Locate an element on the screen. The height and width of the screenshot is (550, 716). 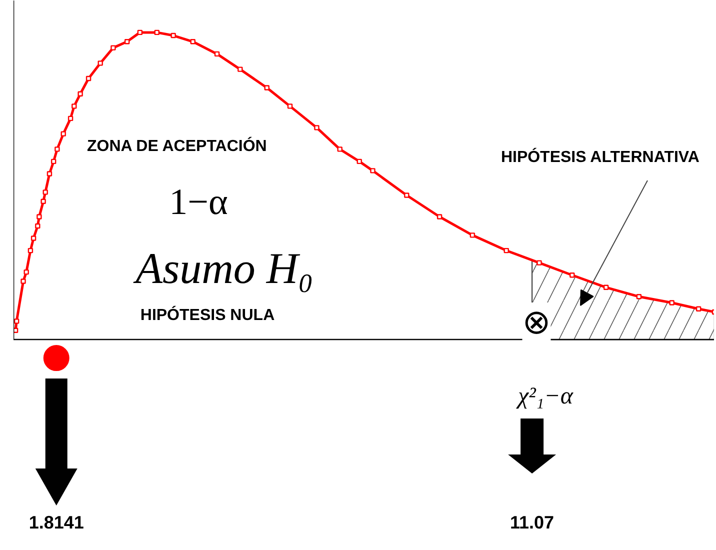
annotation: ZONA DE ACEPTACIÓN is located at coordinates (176, 145).